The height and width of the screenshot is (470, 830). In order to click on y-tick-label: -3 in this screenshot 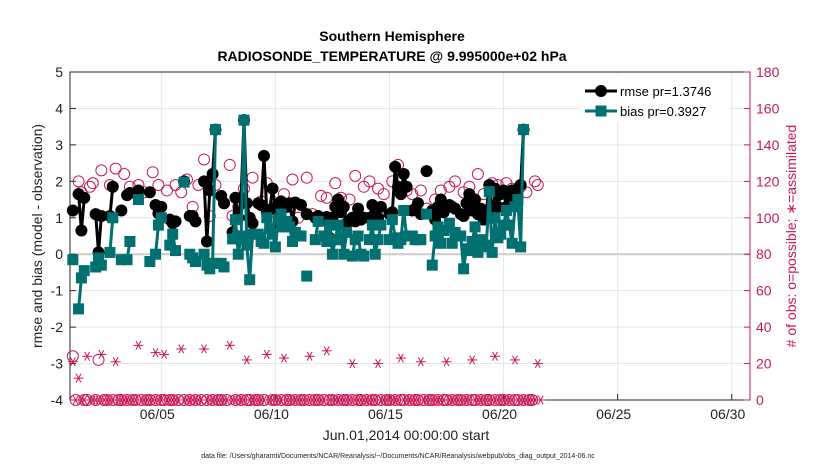, I will do `click(57, 364)`.